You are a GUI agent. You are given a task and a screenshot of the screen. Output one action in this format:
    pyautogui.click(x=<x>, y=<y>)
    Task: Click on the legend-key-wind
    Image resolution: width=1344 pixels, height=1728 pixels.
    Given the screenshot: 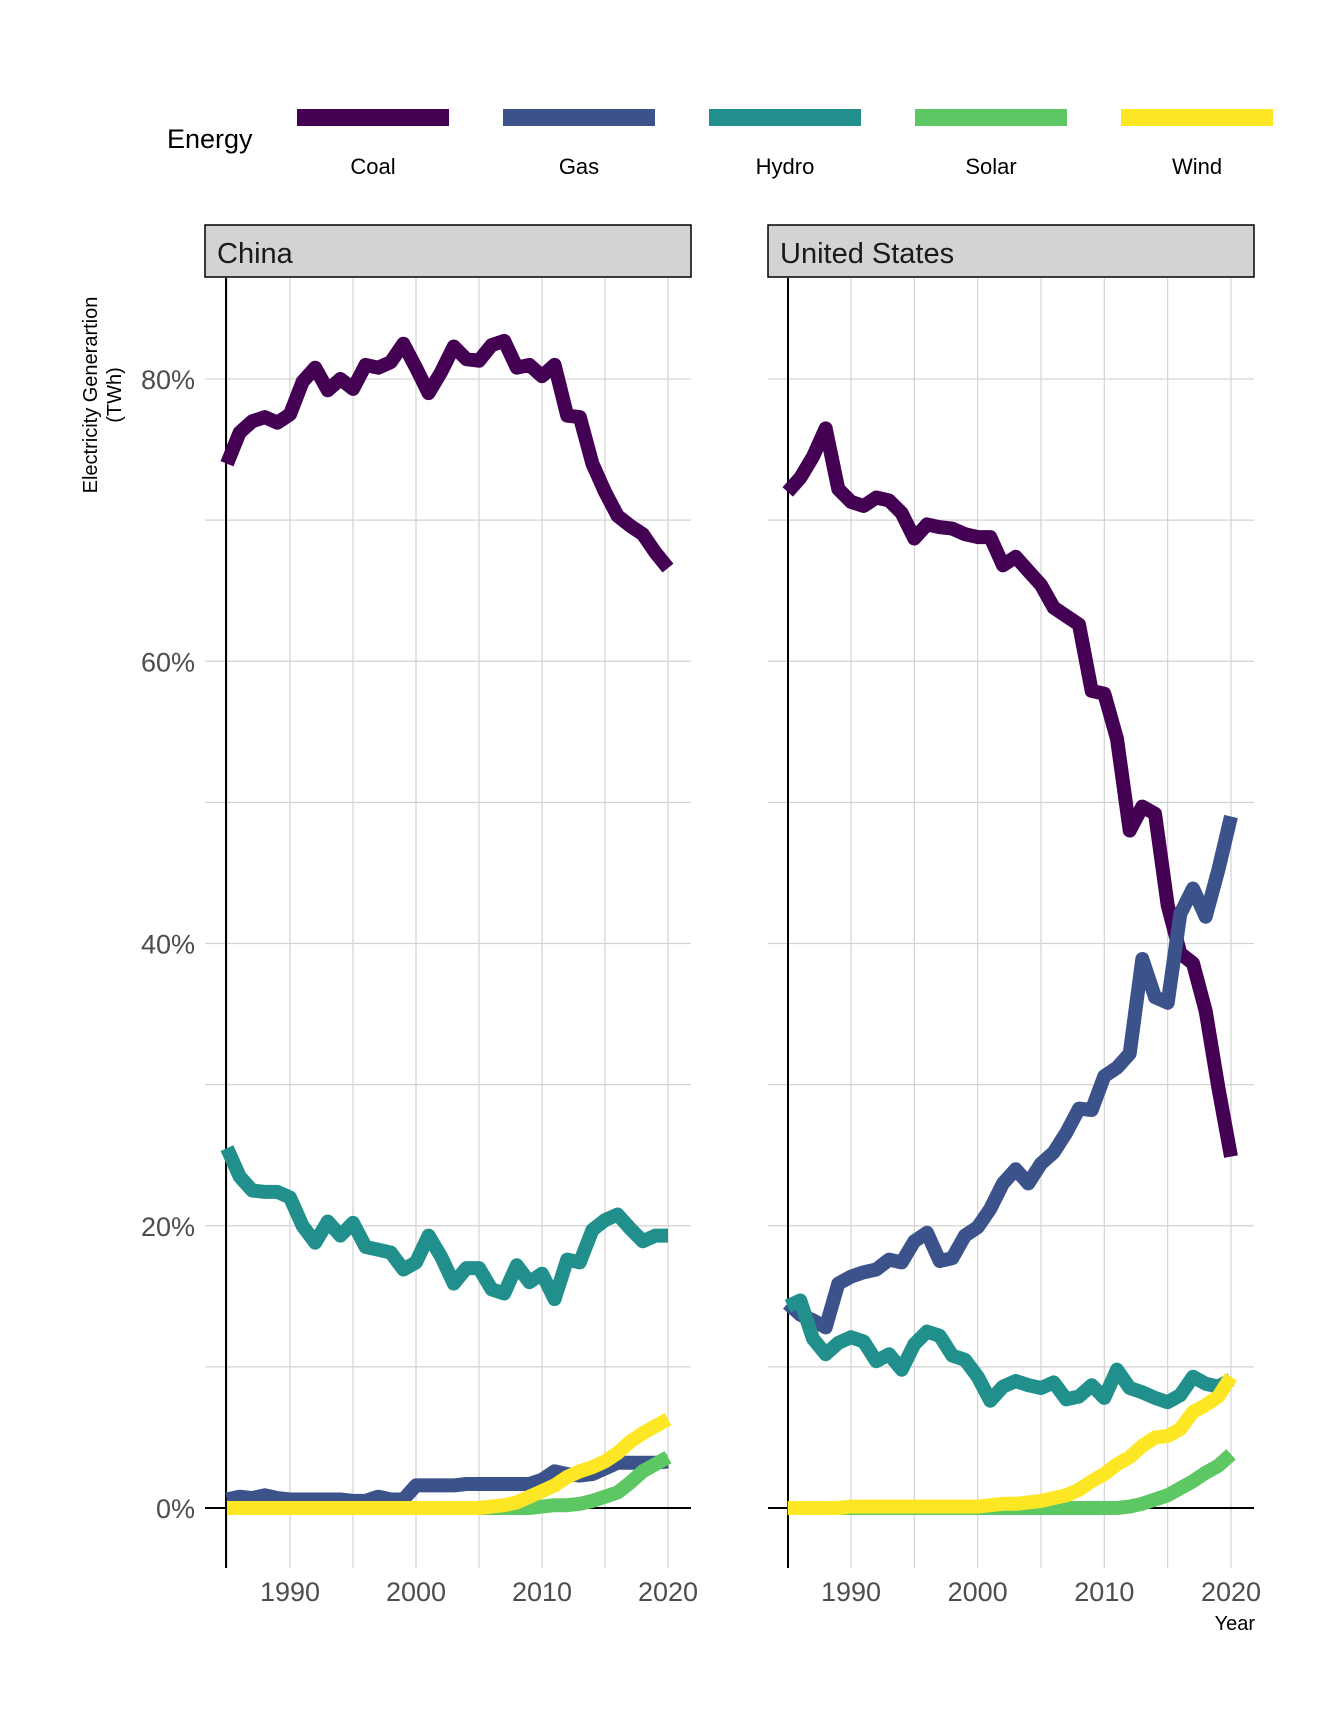 What is the action you would take?
    pyautogui.click(x=1197, y=117)
    